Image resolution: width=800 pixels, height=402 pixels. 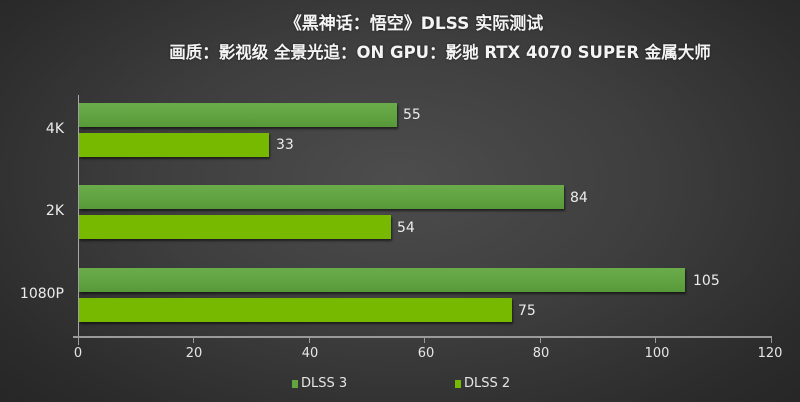 I want to click on tick-label: 120, so click(x=770, y=353).